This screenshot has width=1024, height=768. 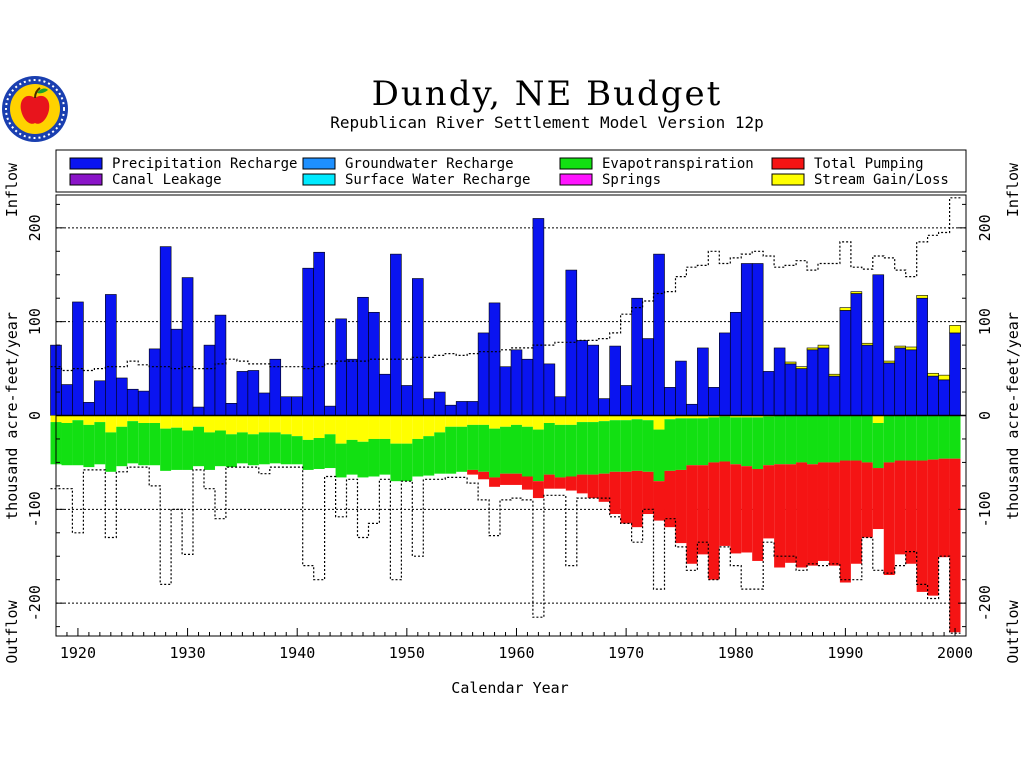 I want to click on chart-title: Dundy, NE Budget, so click(x=547, y=94).